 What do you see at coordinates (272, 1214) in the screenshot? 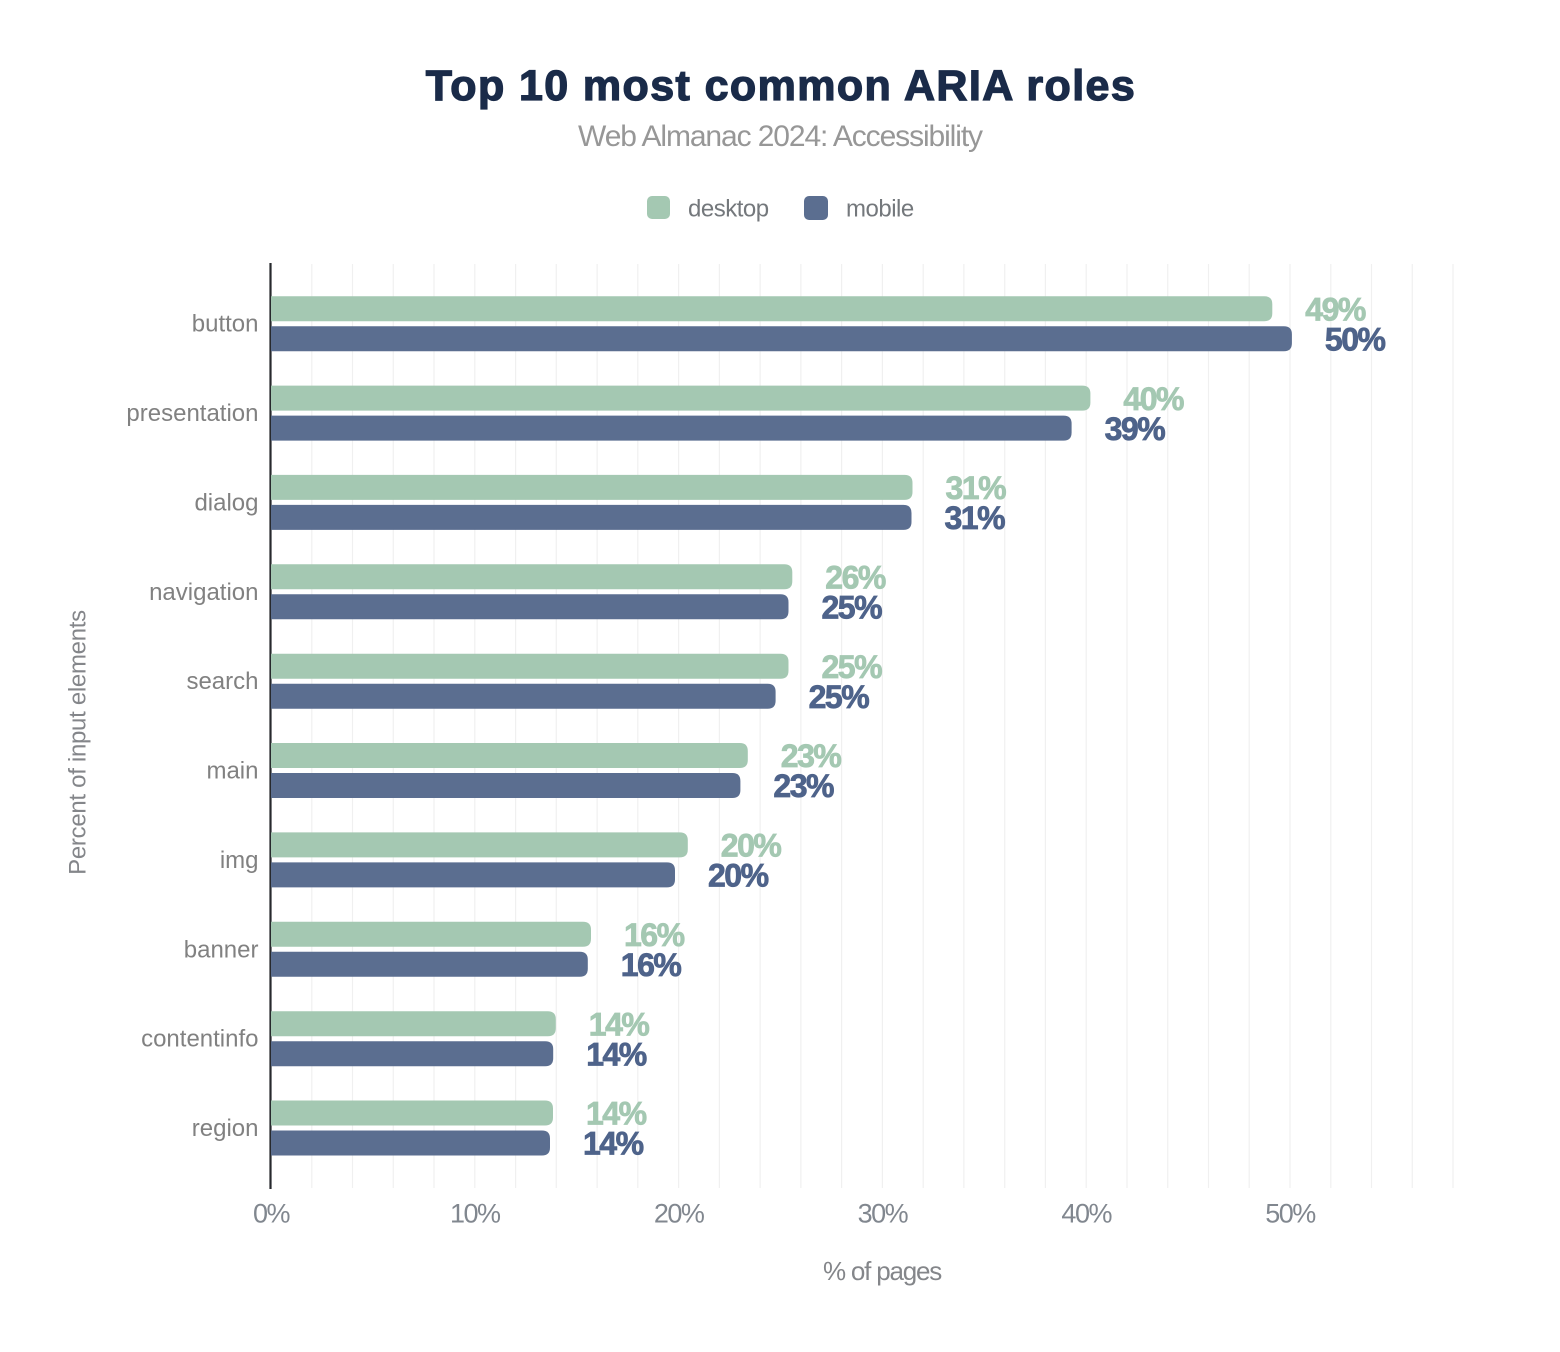
I see `svg-text: 0%` at bounding box center [272, 1214].